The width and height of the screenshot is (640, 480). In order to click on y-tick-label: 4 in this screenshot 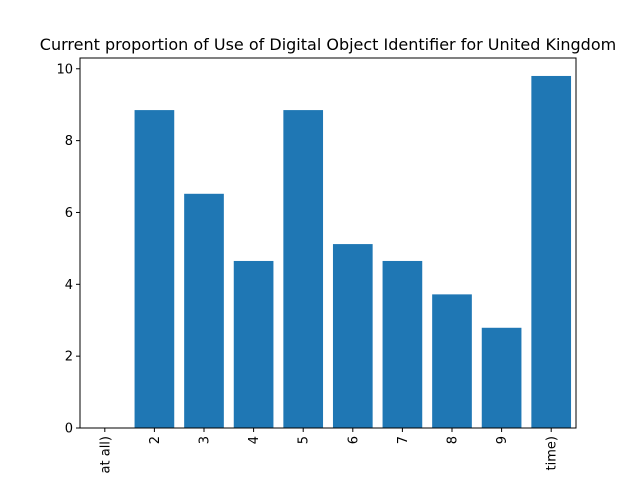, I will do `click(69, 285)`.